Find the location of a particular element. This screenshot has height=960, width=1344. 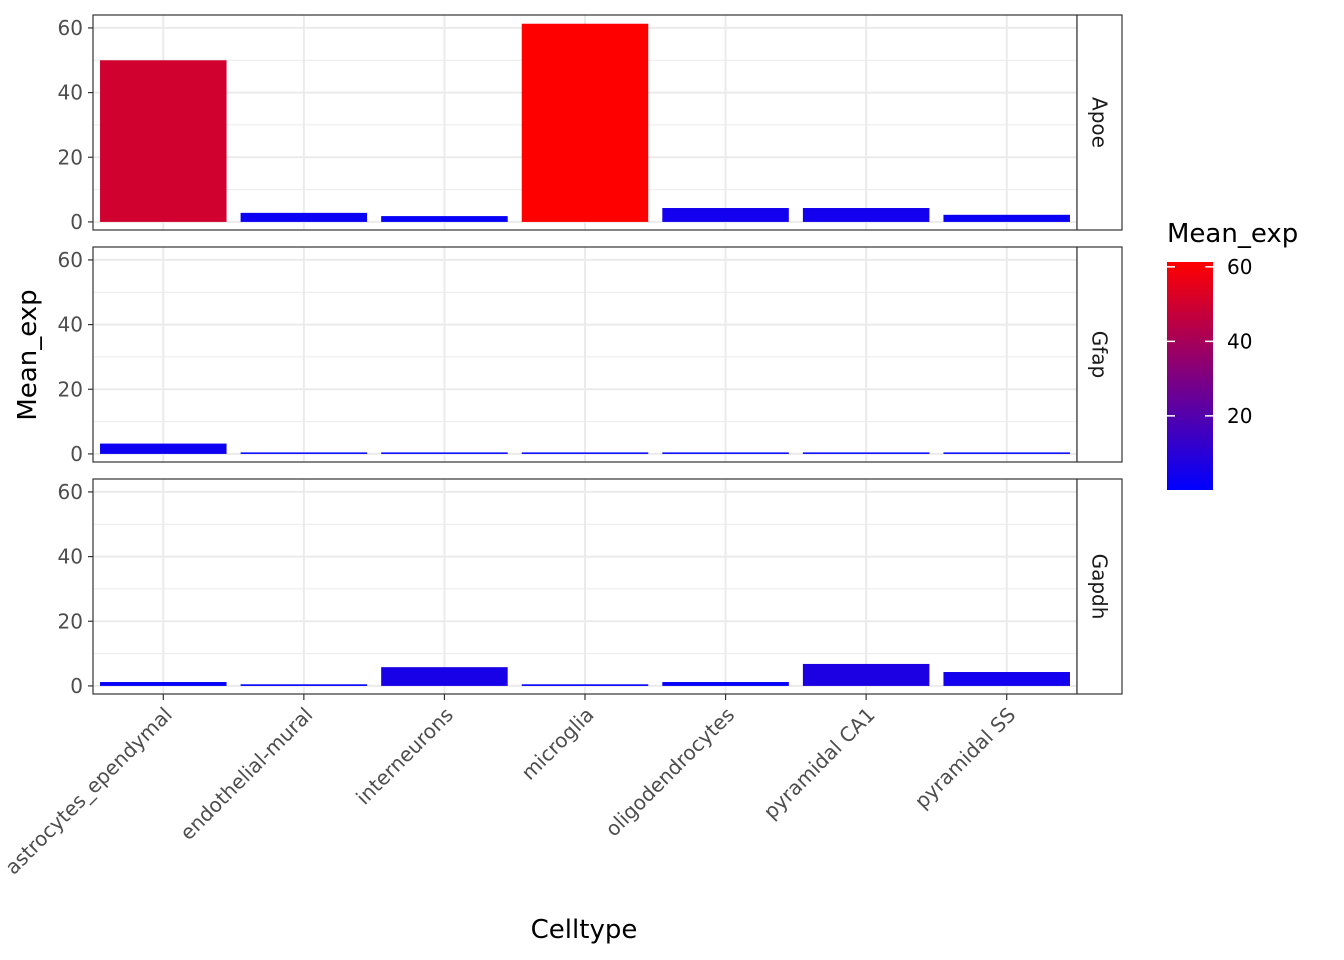

bar-gapdh-pyramidal-ss is located at coordinates (1006, 679).